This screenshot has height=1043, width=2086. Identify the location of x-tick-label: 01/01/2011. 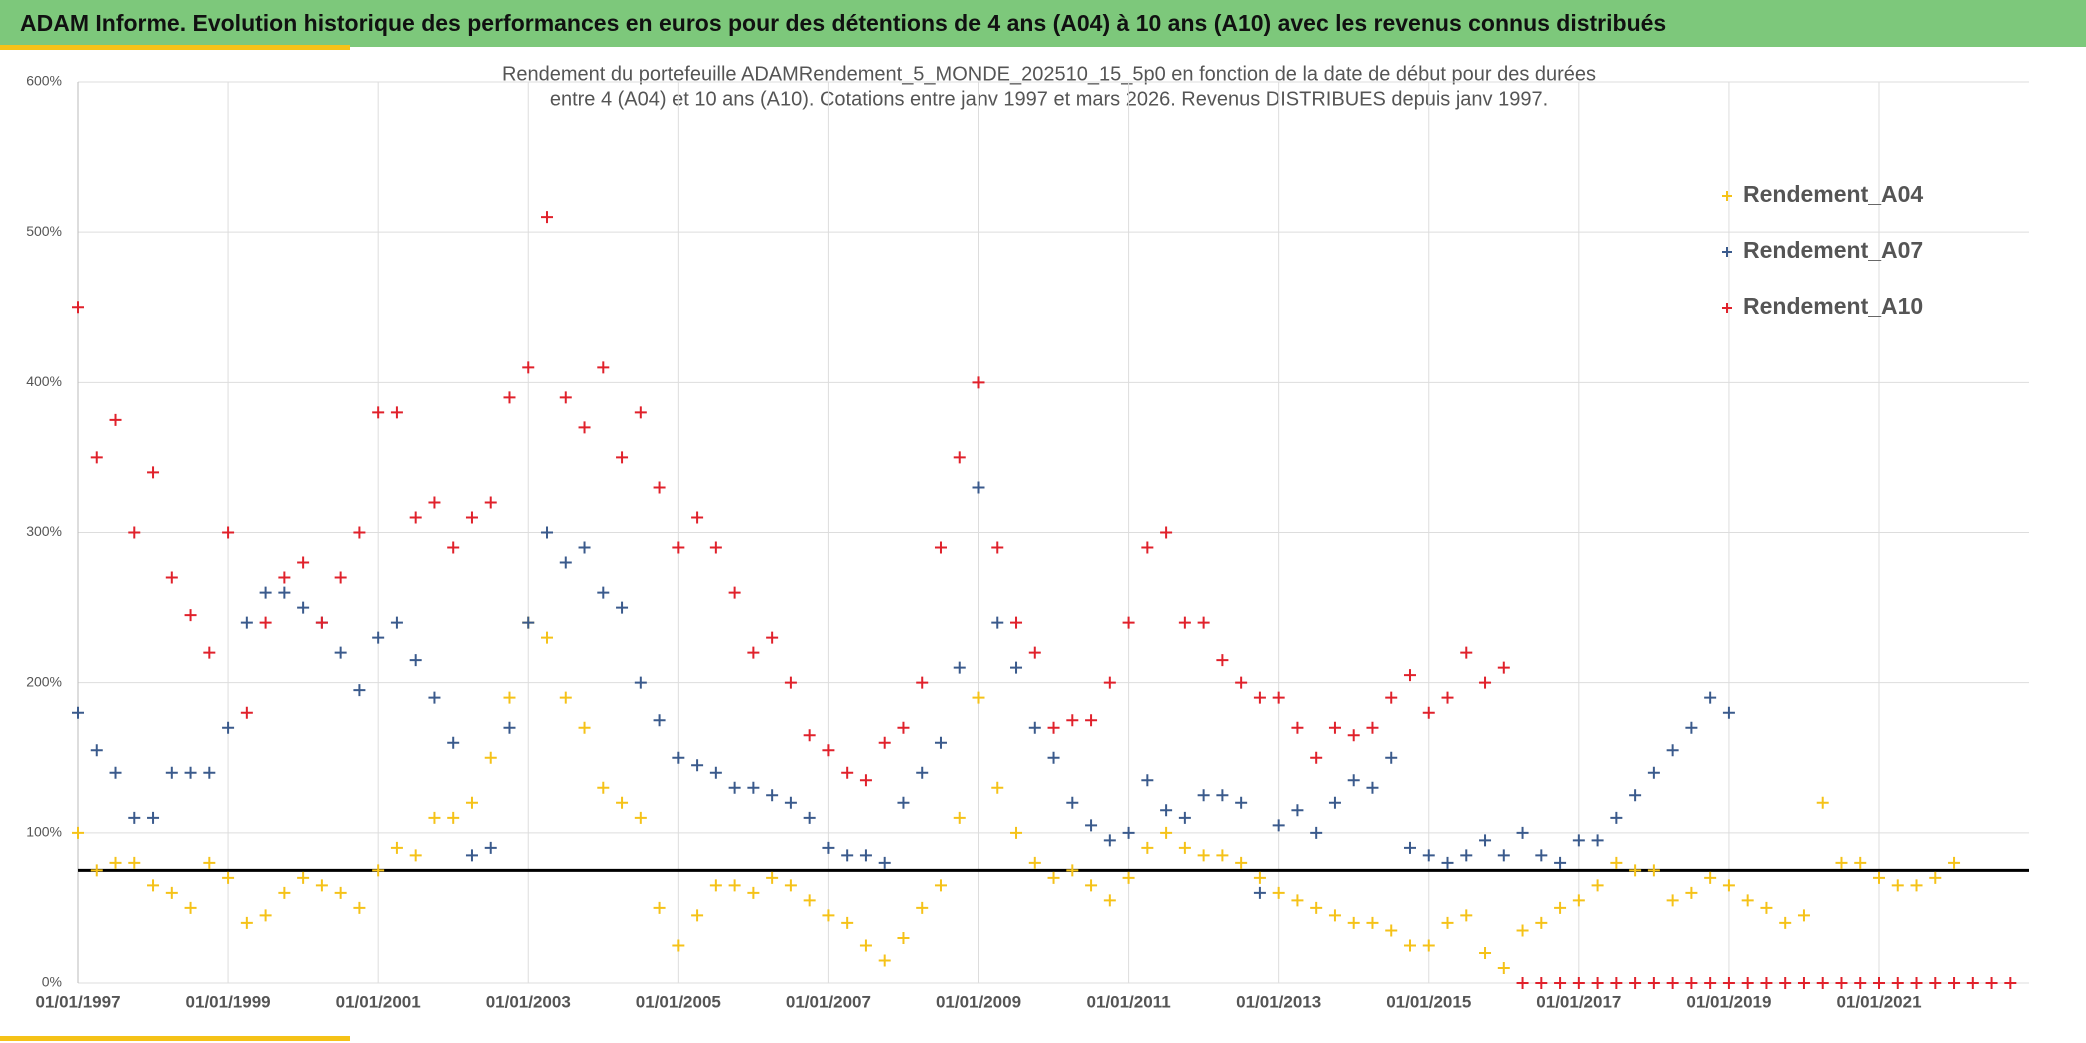
(1129, 1001).